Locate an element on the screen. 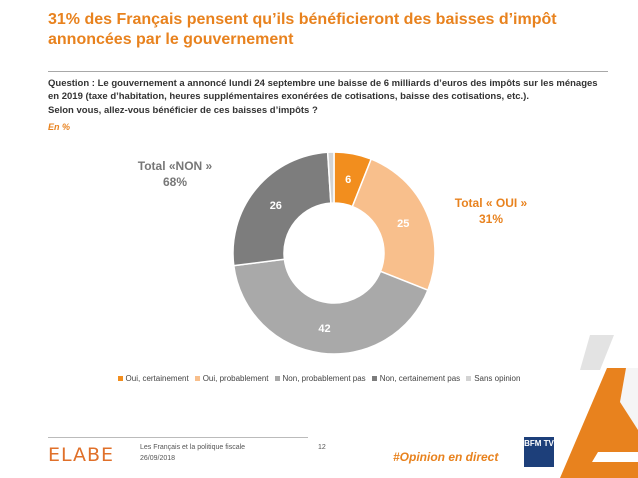 Image resolution: width=638 pixels, height=478 pixels. total-oui: Total « OUI » 31% is located at coordinates (491, 211).